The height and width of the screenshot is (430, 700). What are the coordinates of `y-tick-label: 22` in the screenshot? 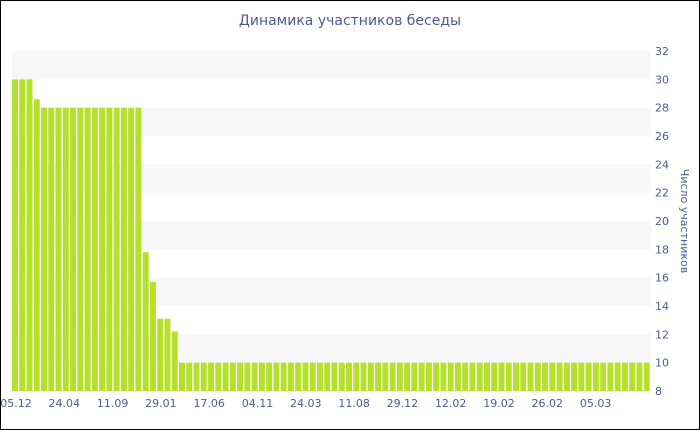 It's located at (662, 193).